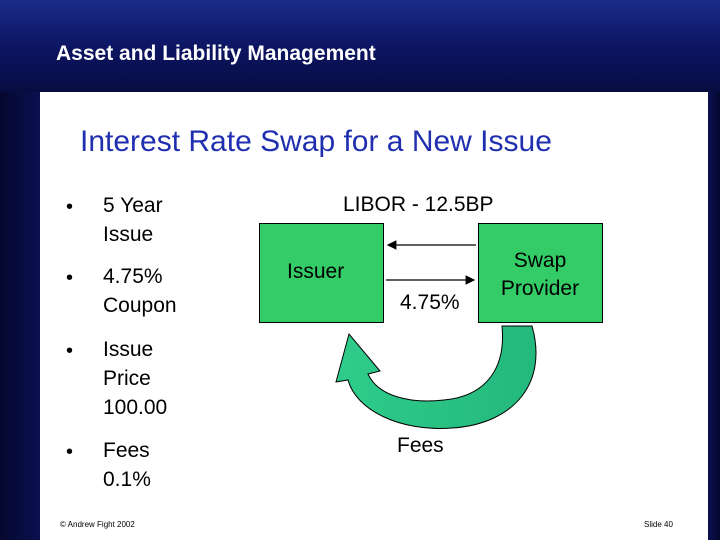  What do you see at coordinates (430, 302) in the screenshot?
I see `fixed-rate-label: 4.75%` at bounding box center [430, 302].